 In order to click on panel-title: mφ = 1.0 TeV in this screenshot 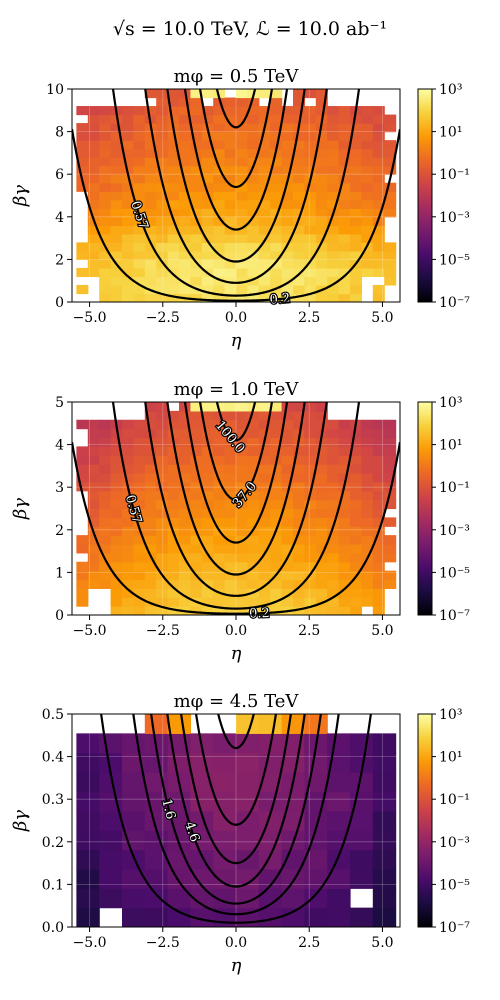, I will do `click(237, 389)`.